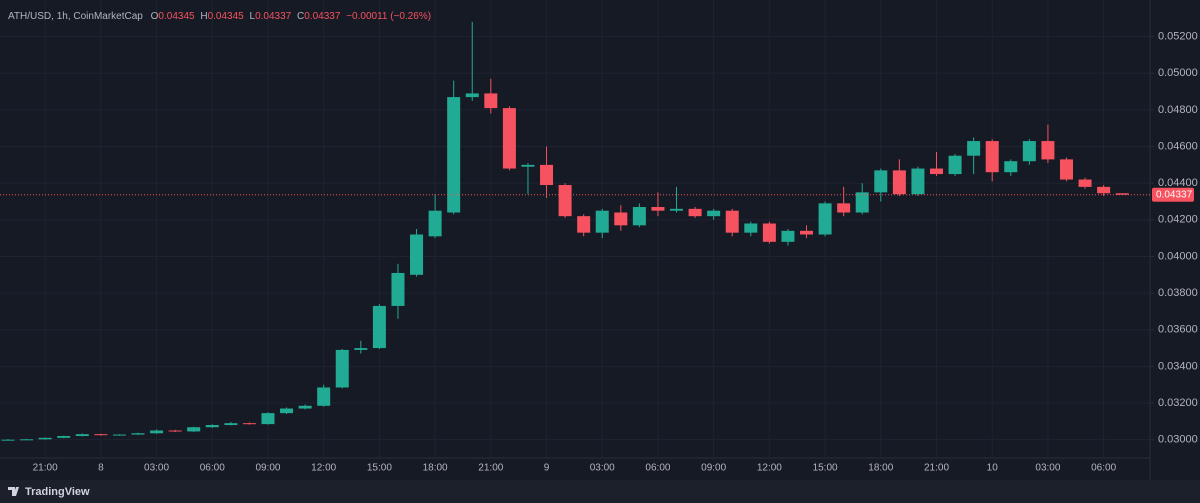  I want to click on last-price-box, so click(1173, 194).